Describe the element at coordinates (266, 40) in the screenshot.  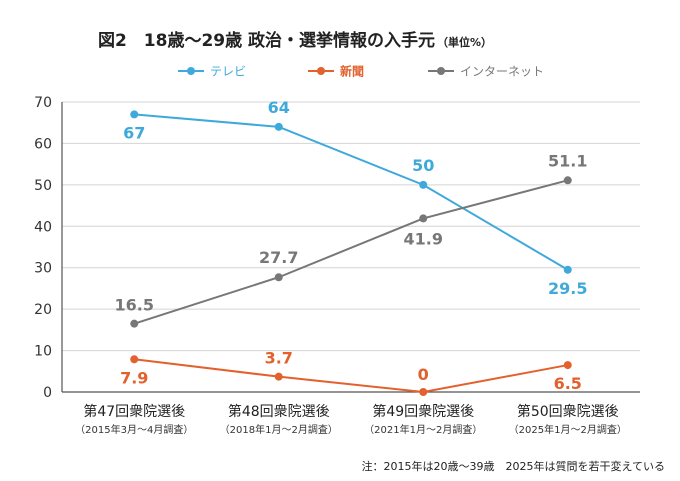
I see `chart-title: 図2 18歳〜29歳 政治・選挙情報の入手元` at that location.